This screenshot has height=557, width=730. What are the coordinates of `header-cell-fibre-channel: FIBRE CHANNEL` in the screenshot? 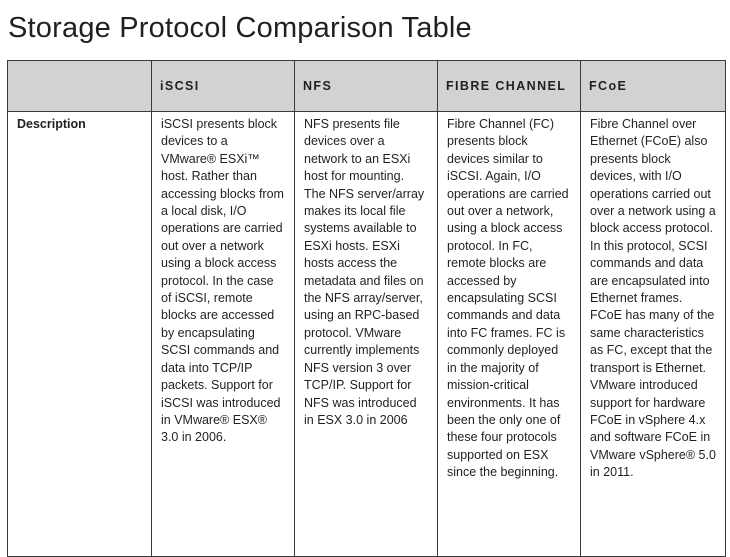 It's located at (509, 86).